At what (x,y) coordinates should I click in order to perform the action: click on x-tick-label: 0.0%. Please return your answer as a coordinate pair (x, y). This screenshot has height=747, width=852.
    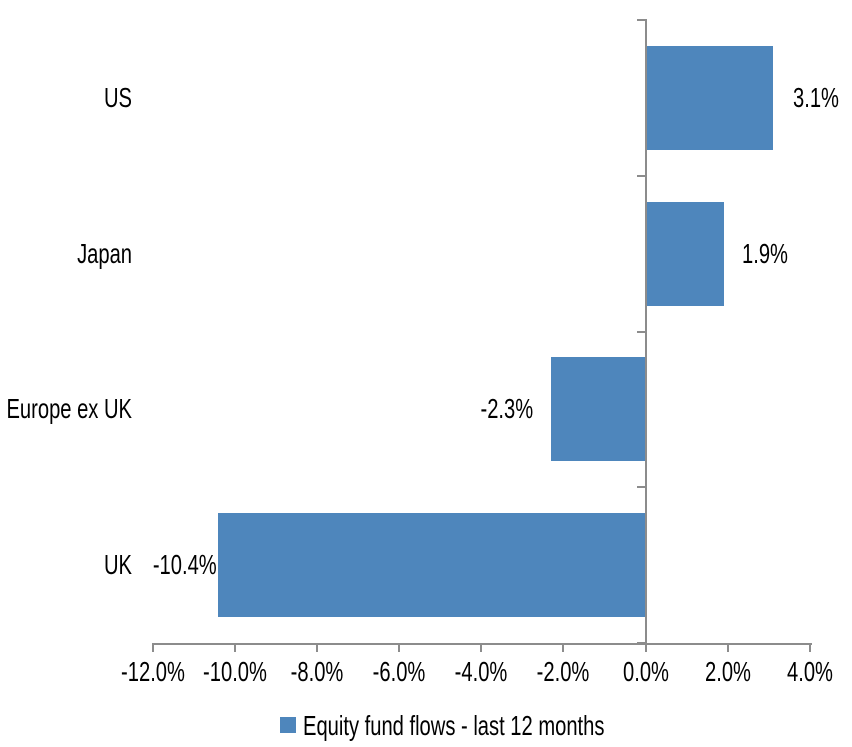
    Looking at the image, I should click on (645, 671).